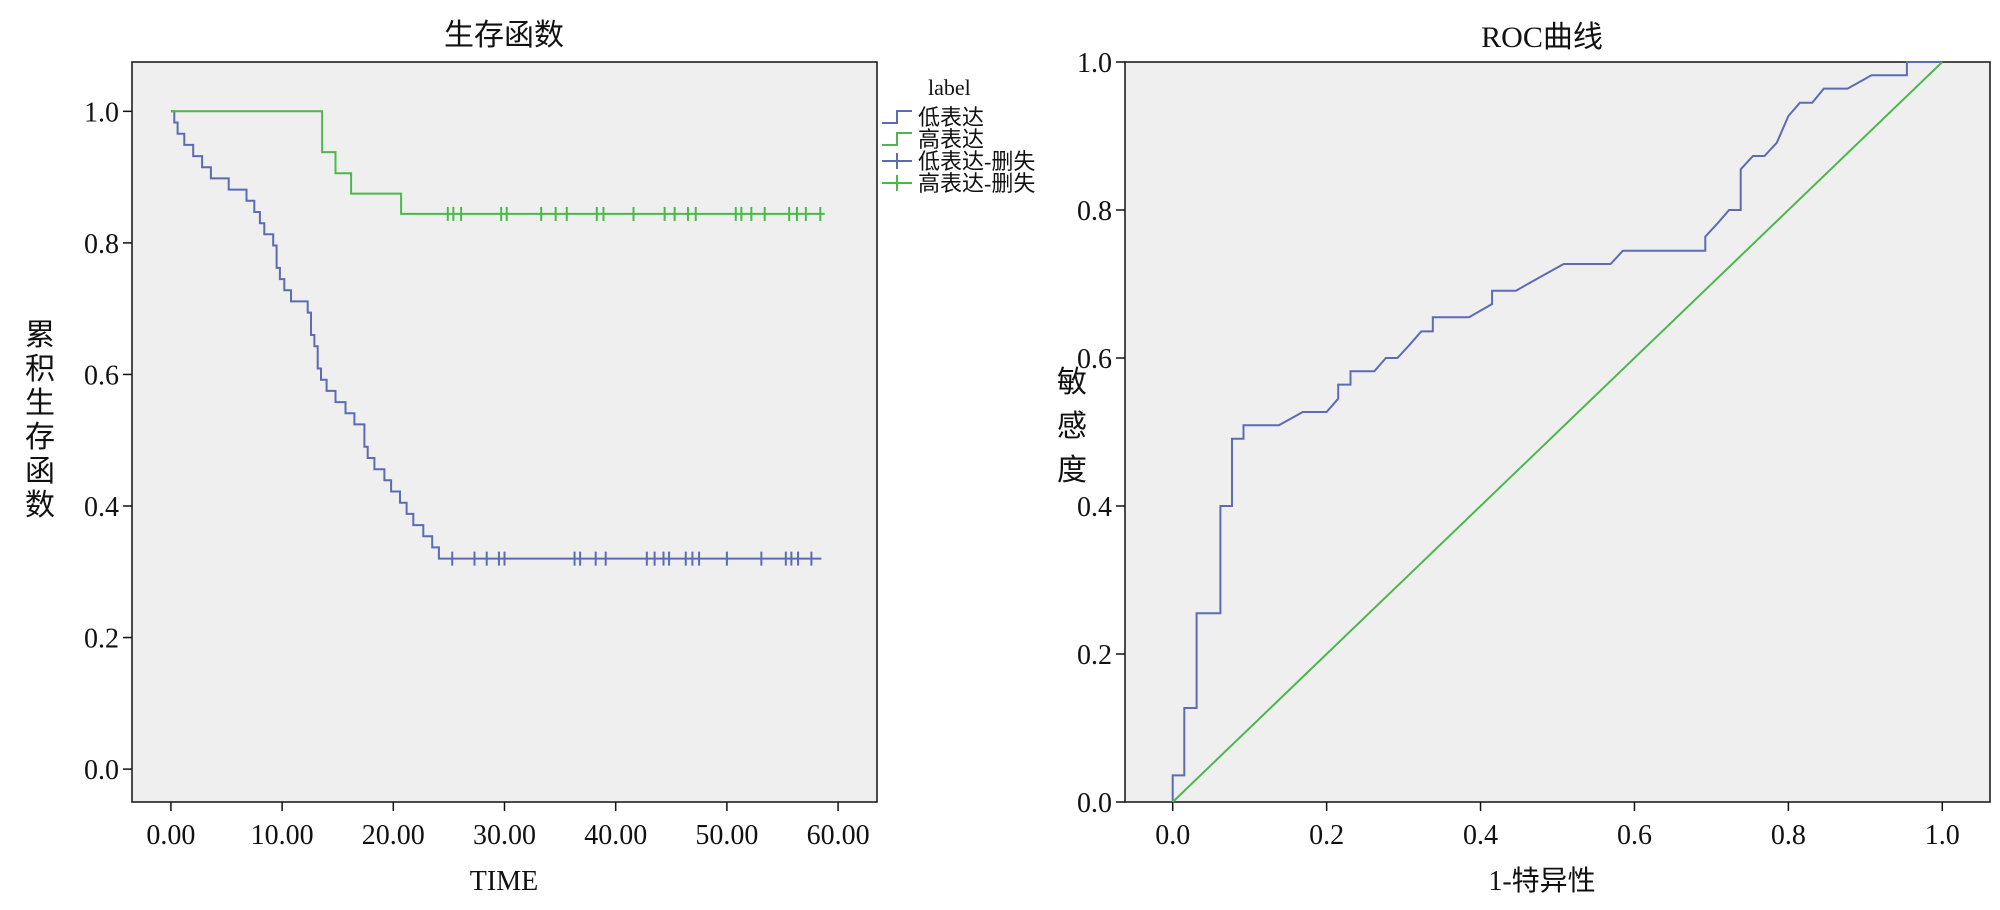  Describe the element at coordinates (951, 117) in the screenshot. I see `legend-entry-label: 低表达` at that location.